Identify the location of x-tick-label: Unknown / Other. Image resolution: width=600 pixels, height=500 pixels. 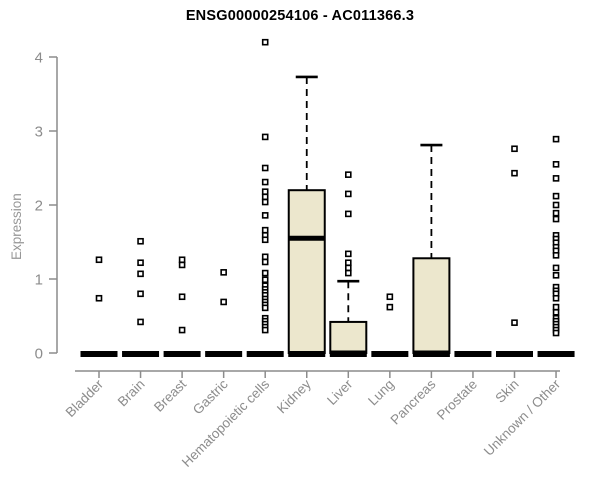
(522, 417).